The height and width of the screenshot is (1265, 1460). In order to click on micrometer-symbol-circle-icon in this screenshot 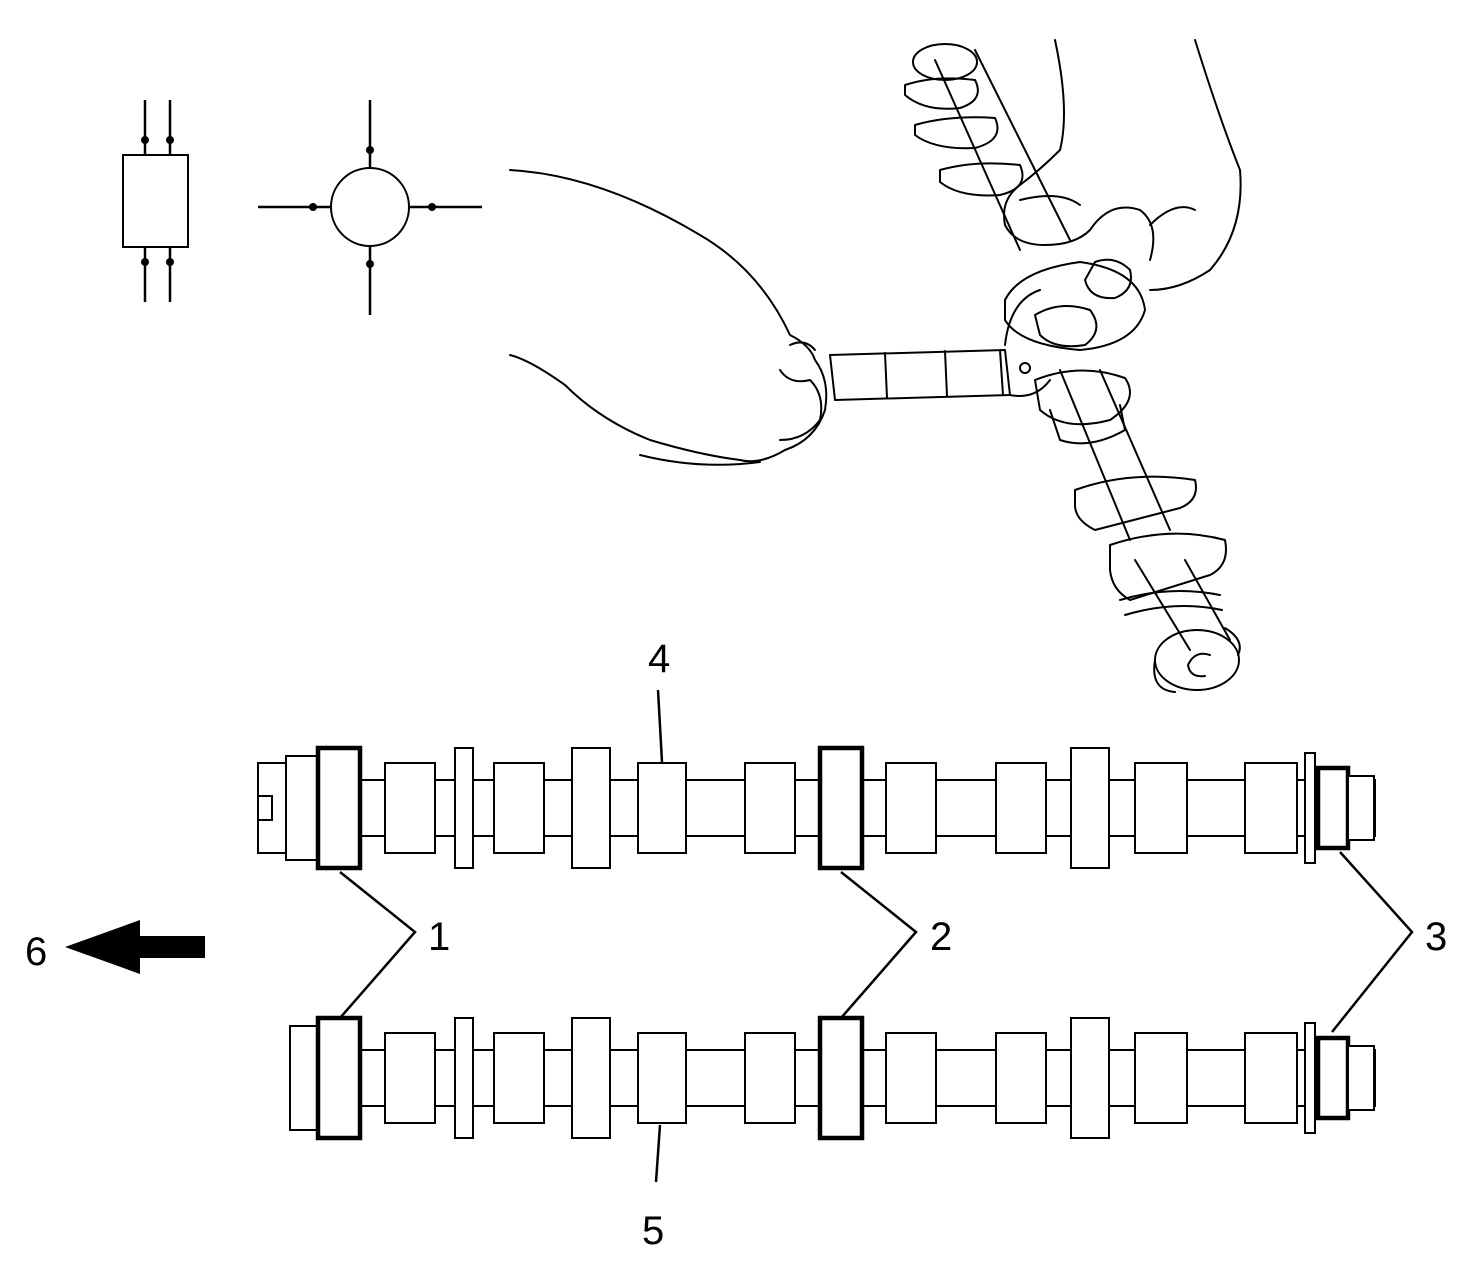, I will do `click(370, 207)`.